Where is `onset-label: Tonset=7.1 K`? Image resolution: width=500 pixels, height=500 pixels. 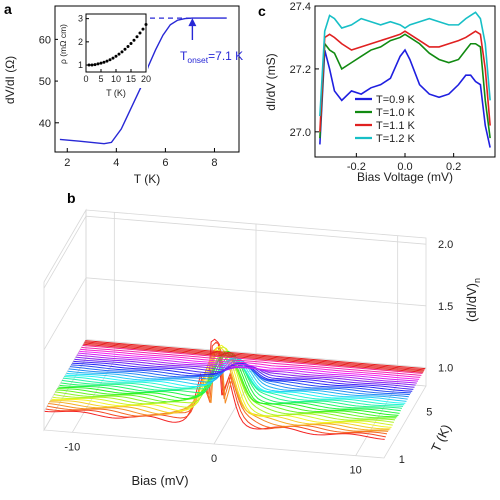 onset-label: Tonset=7.1 K is located at coordinates (211, 57).